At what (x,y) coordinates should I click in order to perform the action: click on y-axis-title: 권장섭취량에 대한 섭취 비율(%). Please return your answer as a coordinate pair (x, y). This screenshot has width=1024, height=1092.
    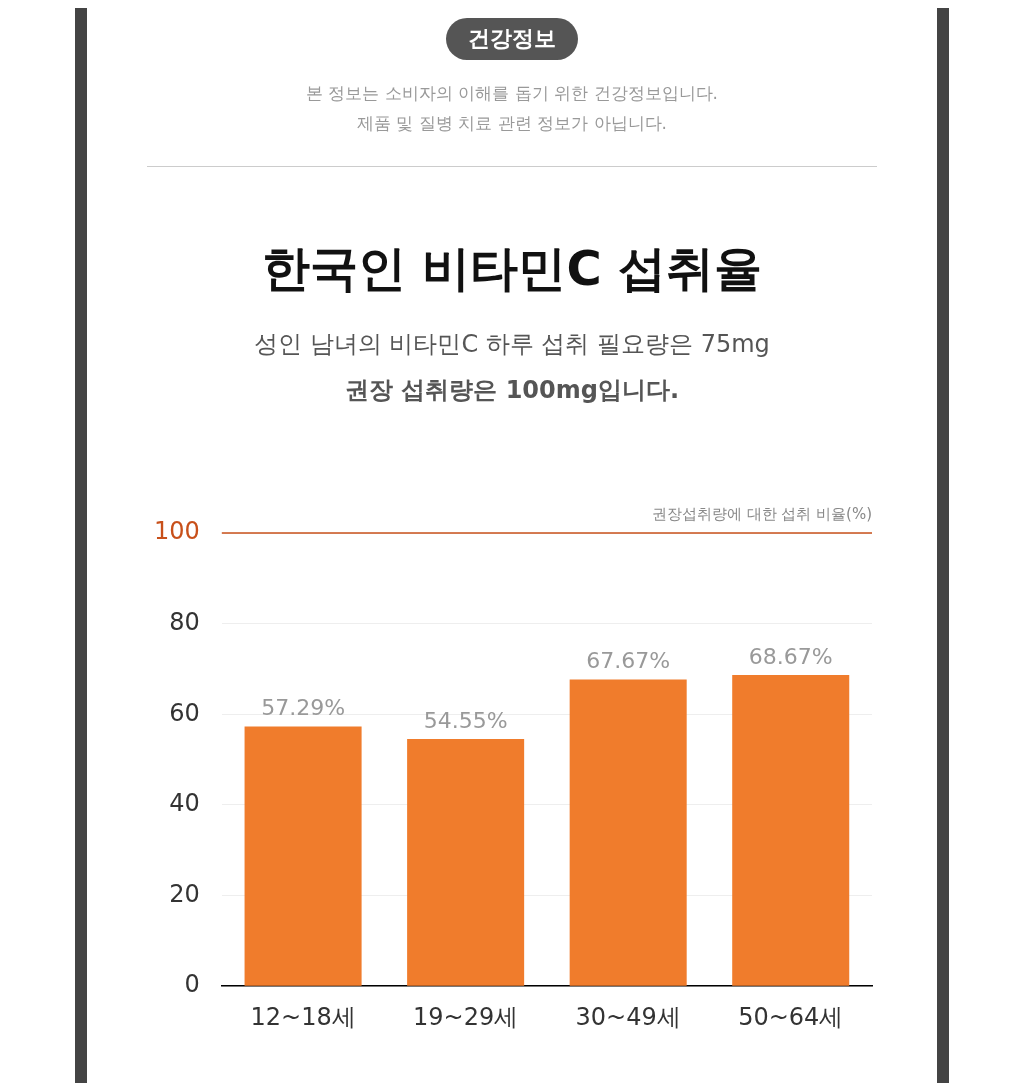
    Looking at the image, I should click on (761, 514).